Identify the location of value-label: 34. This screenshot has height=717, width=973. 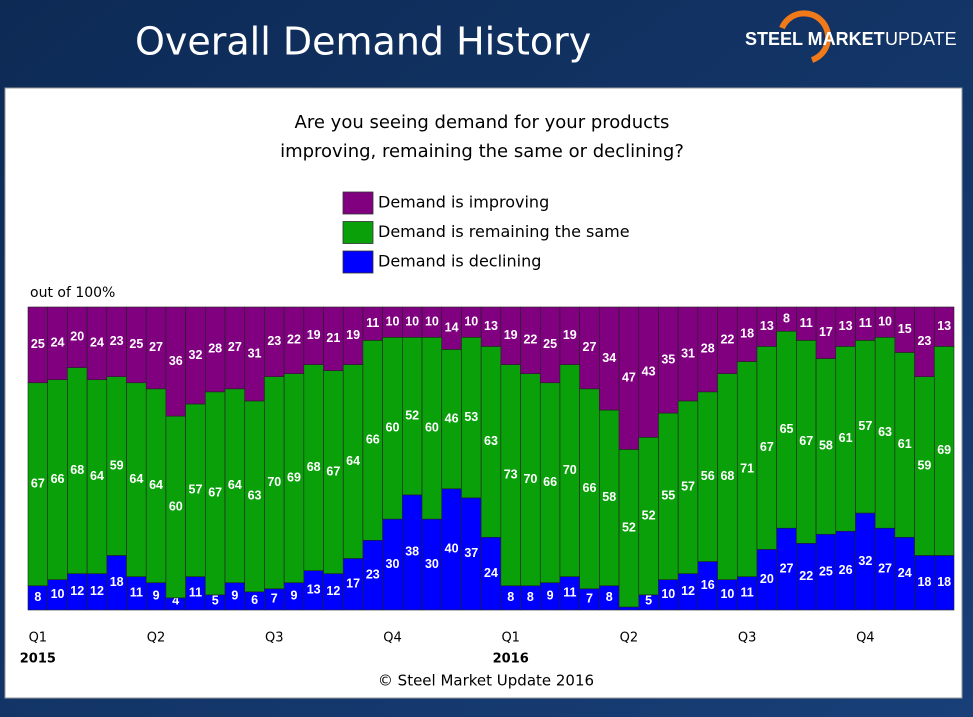
(609, 358).